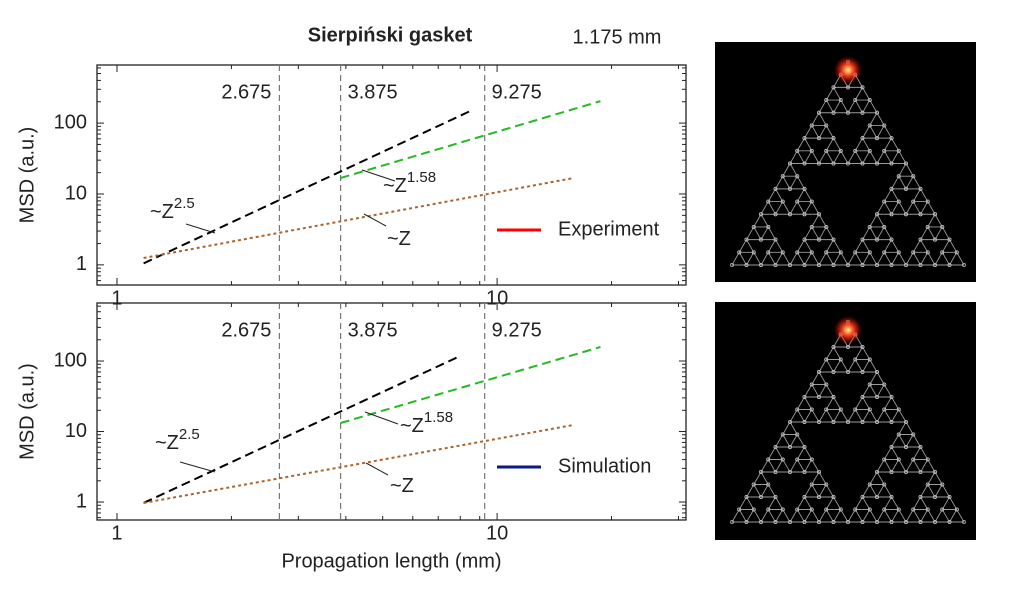  Describe the element at coordinates (848, 70) in the screenshot. I see `excitation-glow` at that location.